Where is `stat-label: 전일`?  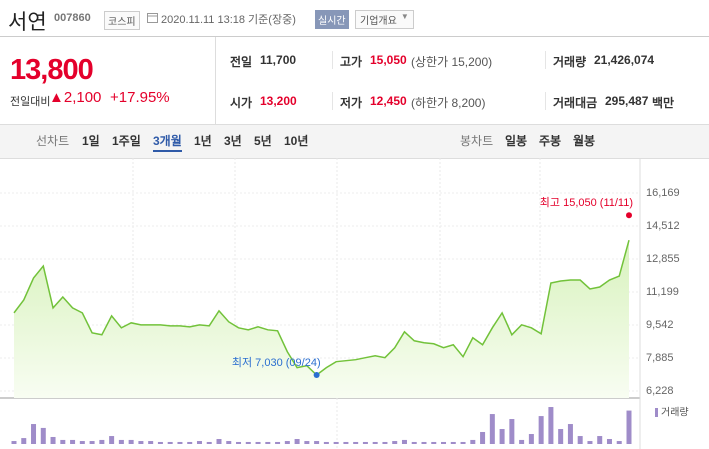
stat-label: 전일 is located at coordinates (241, 62).